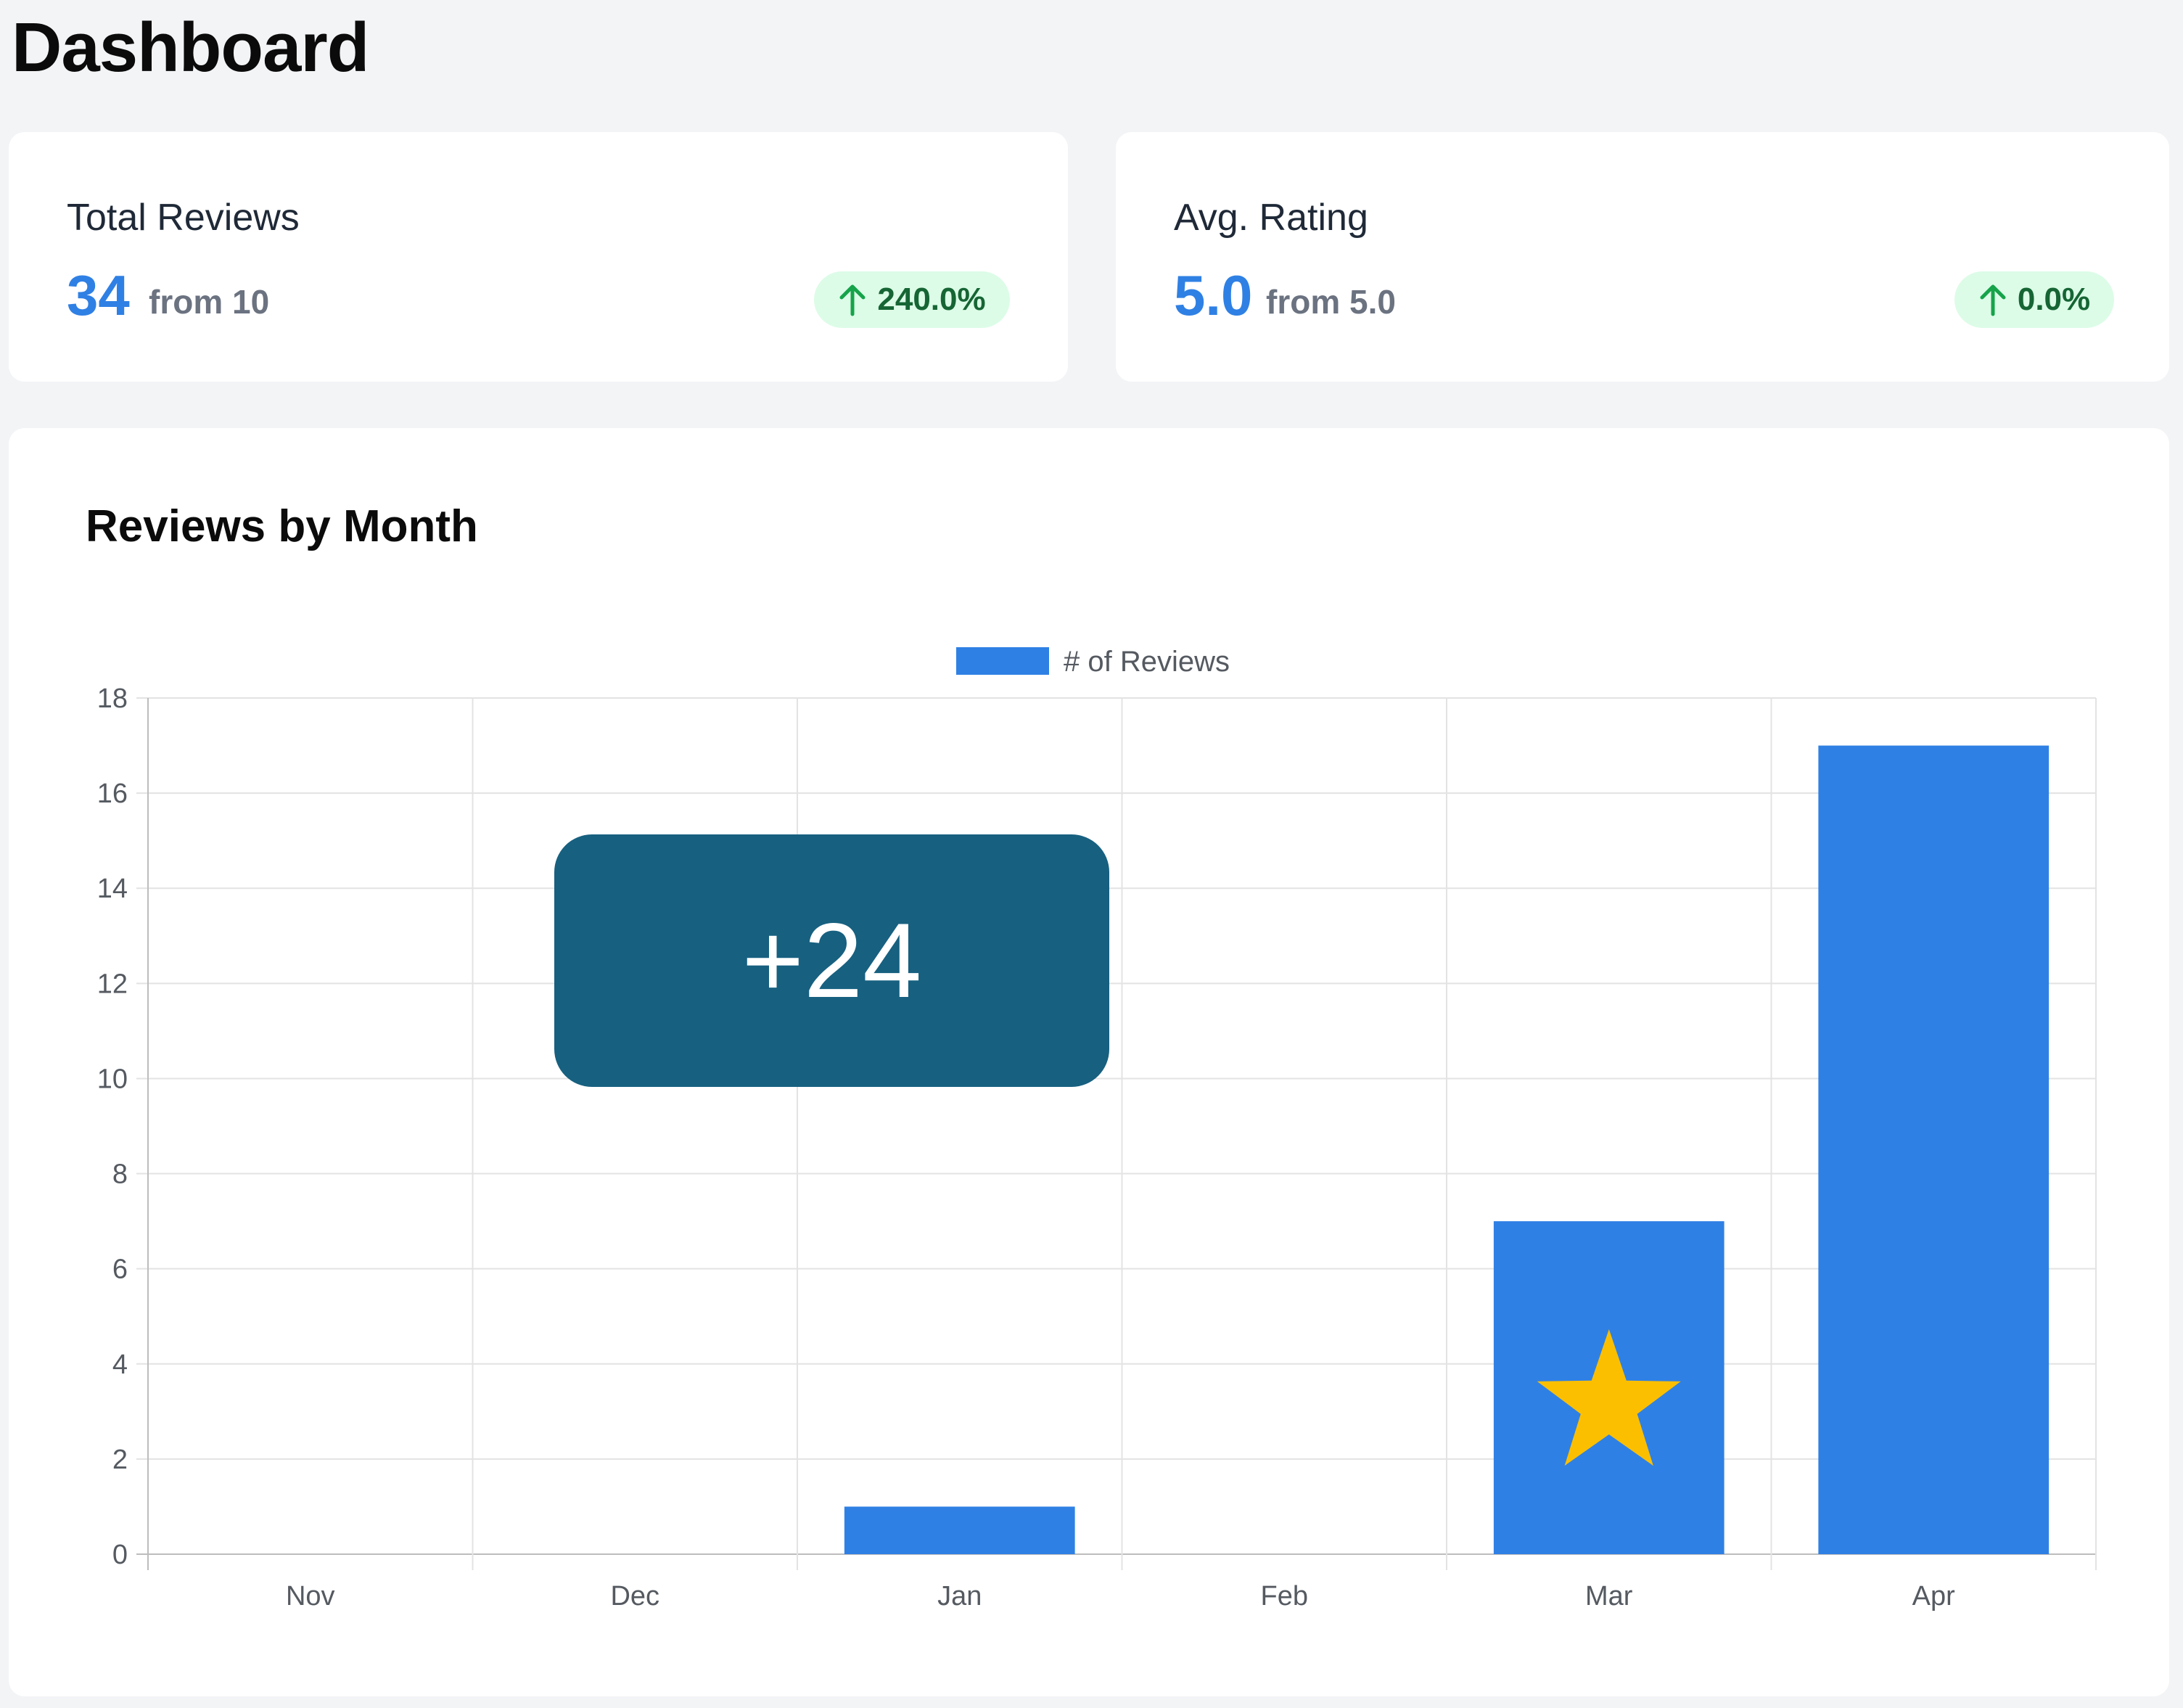 The image size is (2183, 1708). What do you see at coordinates (112, 794) in the screenshot?
I see `y-tick-label: 16` at bounding box center [112, 794].